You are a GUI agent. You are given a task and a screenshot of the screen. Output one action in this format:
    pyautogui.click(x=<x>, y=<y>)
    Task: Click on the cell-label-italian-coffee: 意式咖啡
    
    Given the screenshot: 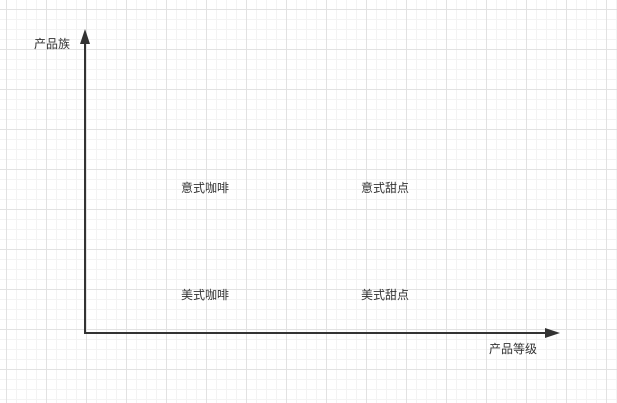 What is the action you would take?
    pyautogui.click(x=205, y=188)
    